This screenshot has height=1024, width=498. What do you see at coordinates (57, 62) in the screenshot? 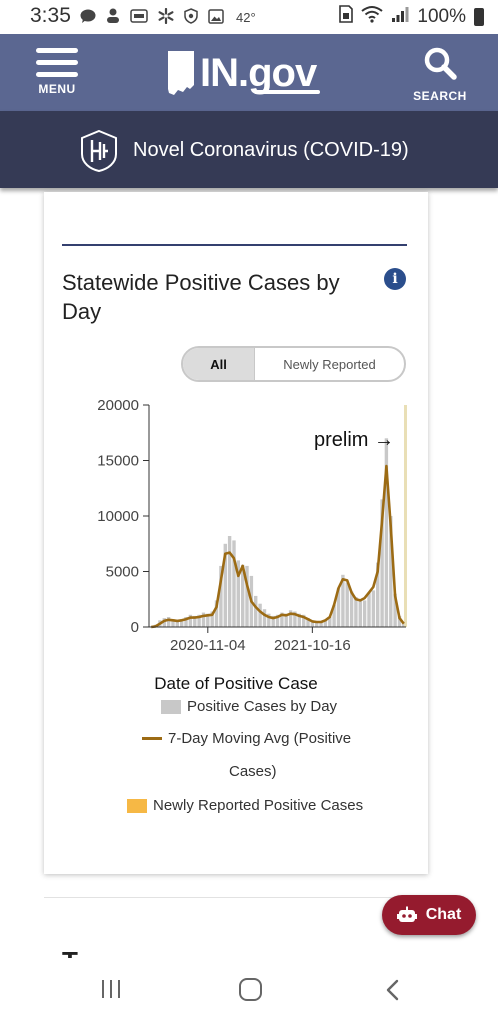
I see `menu-icon` at bounding box center [57, 62].